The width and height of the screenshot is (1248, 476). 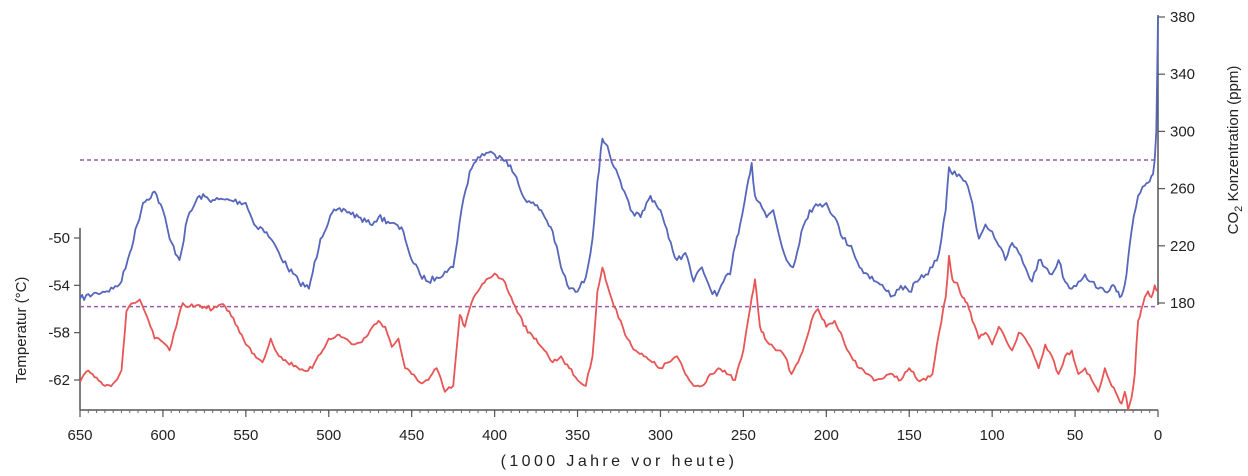 What do you see at coordinates (64, 309) in the screenshot?
I see `left-ticks: -50 -54 -58 -62` at bounding box center [64, 309].